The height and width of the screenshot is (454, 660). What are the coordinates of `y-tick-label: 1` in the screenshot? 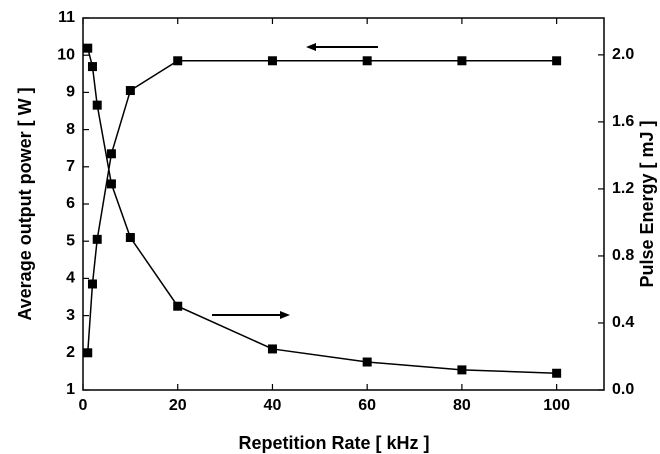 It's located at (70, 389).